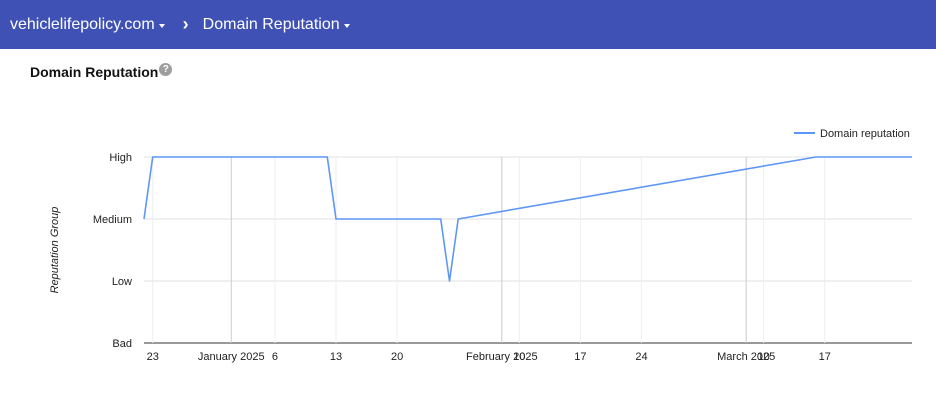 Image resolution: width=936 pixels, height=402 pixels. I want to click on domain-selector-label: vehiclelifepolicy.com, so click(82, 24).